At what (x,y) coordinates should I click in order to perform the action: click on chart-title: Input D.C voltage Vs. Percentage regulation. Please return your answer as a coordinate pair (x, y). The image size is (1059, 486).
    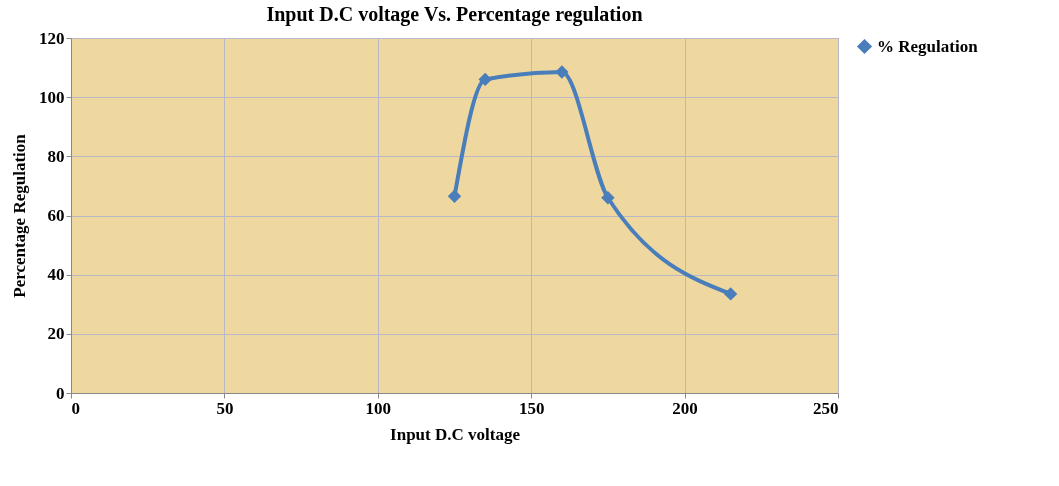
    Looking at the image, I should click on (454, 14).